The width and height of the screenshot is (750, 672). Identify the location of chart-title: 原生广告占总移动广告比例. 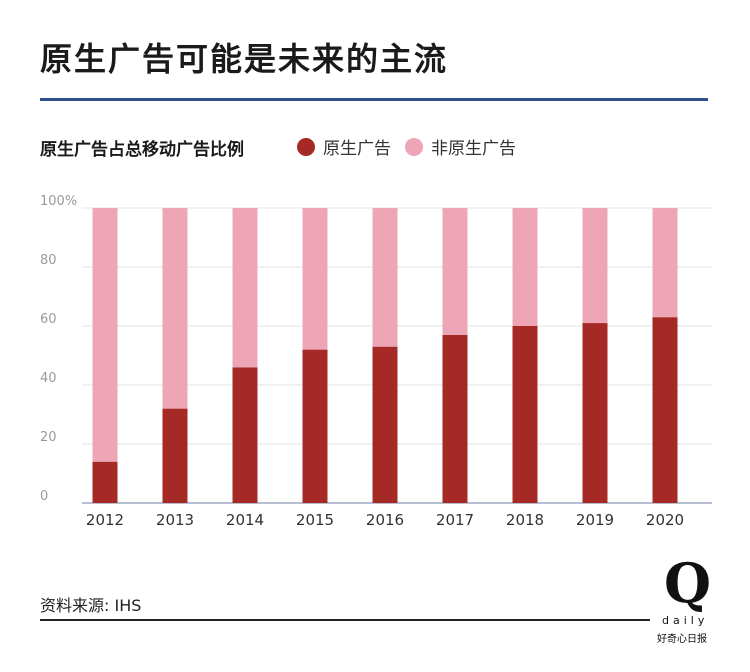
(142, 150).